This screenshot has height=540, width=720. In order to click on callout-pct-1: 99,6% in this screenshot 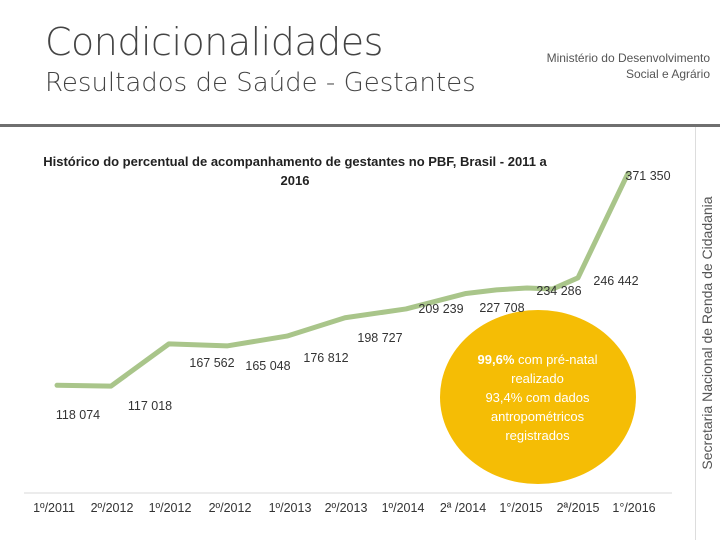, I will do `click(496, 359)`.